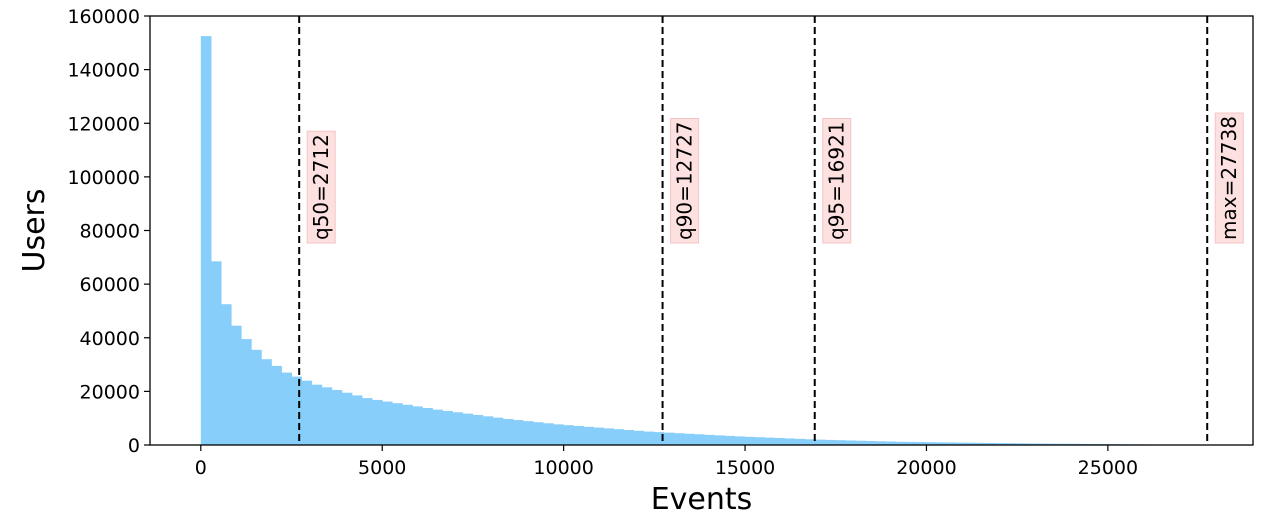  I want to click on marker-label: q90=12727, so click(685, 180).